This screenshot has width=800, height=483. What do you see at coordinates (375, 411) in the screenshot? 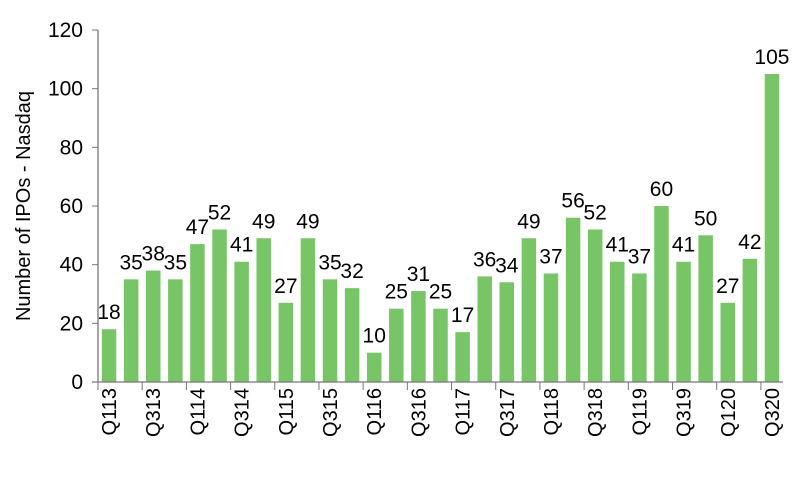
I see `x-tick-label: Q116` at bounding box center [375, 411].